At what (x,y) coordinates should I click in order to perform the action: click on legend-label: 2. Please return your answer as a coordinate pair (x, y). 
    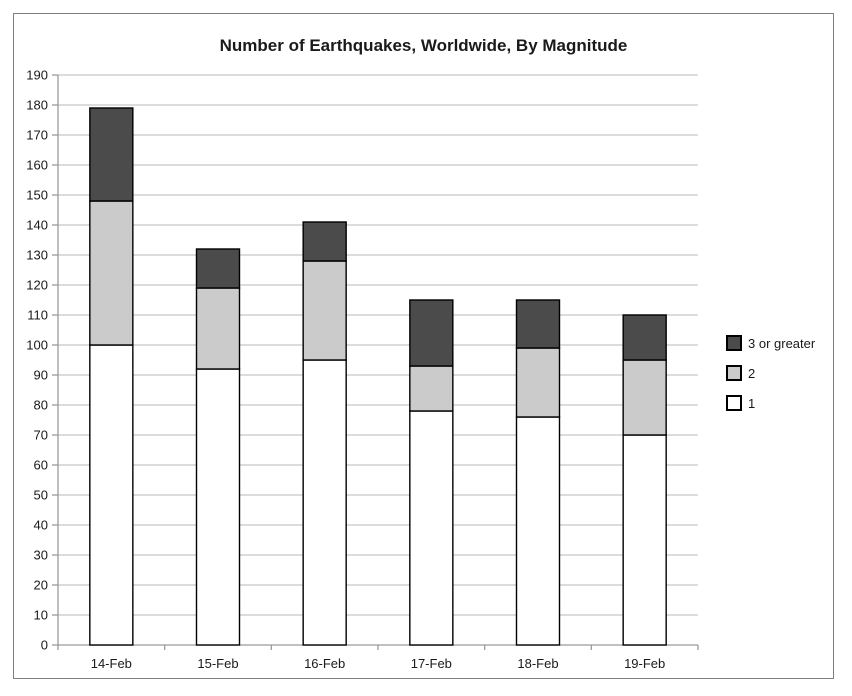
    Looking at the image, I should click on (752, 373).